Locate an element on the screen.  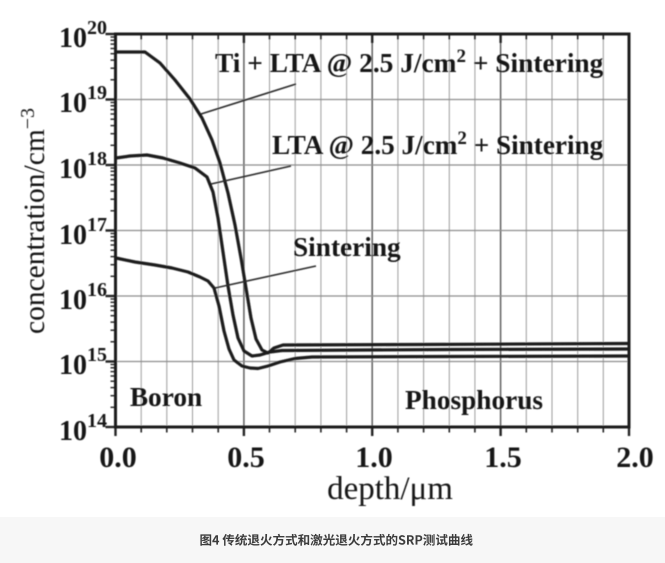
svg-text: 2.0 is located at coordinates (635, 457).